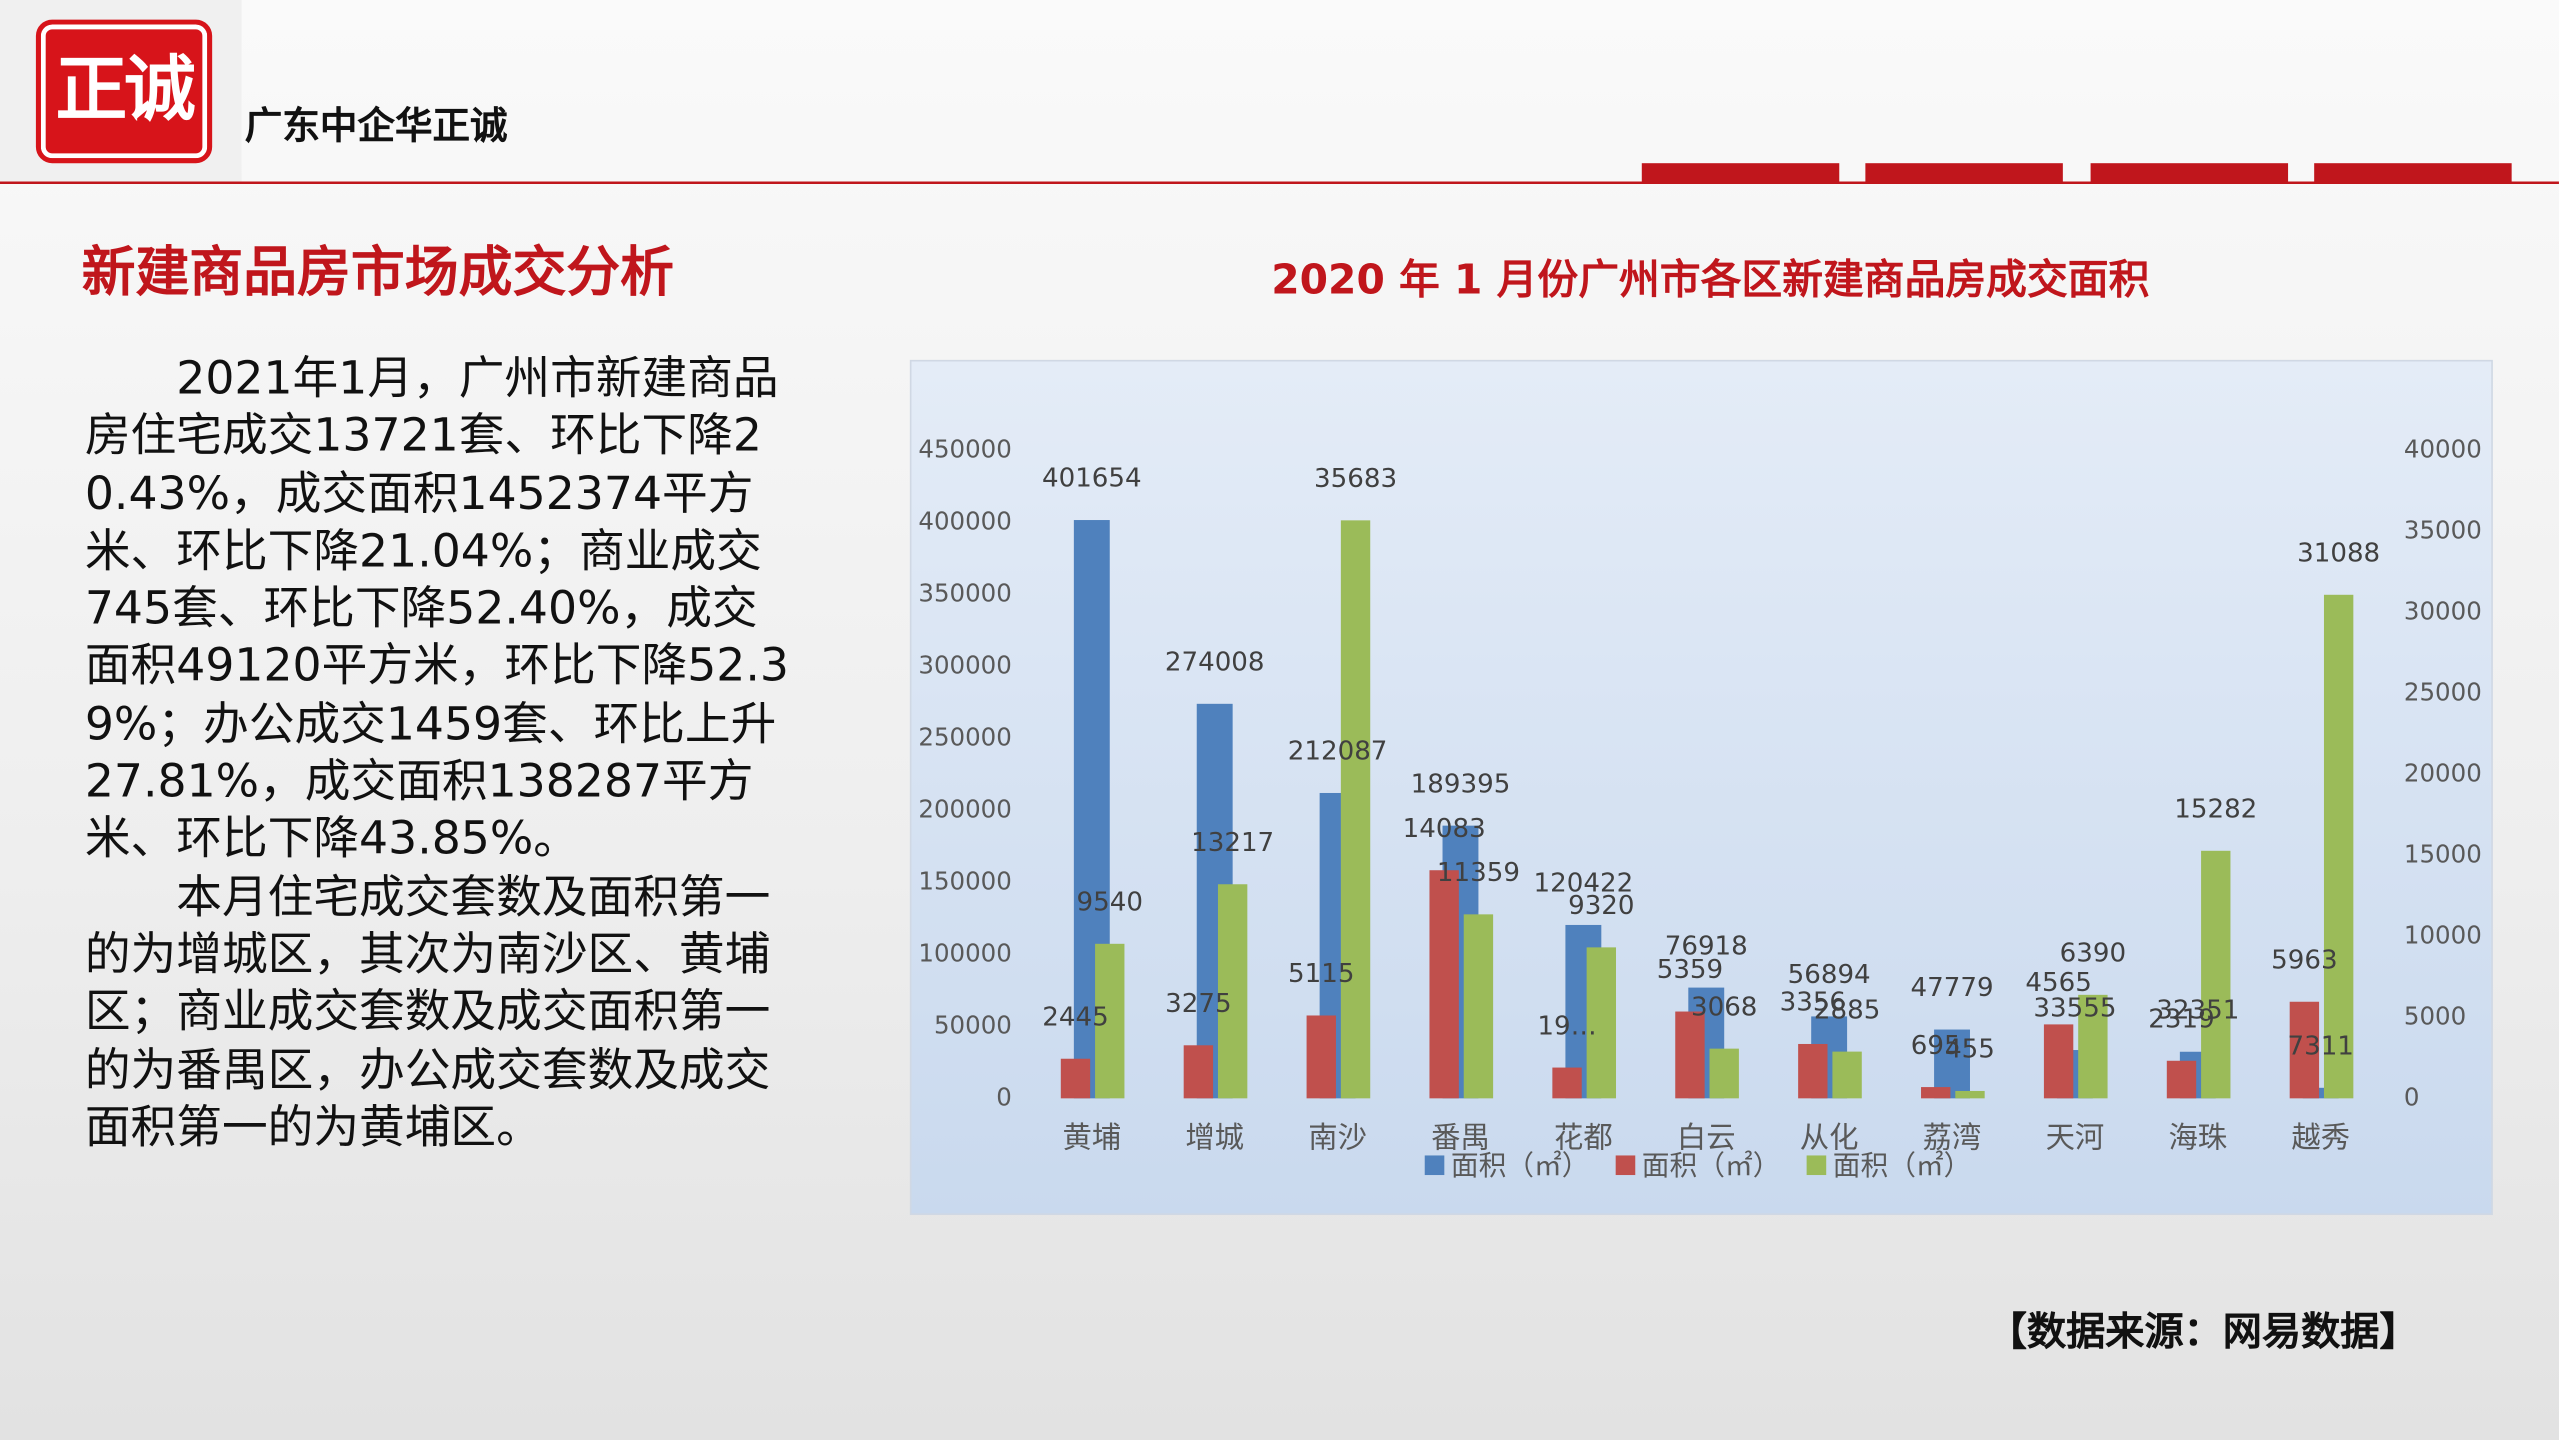 Image resolution: width=2559 pixels, height=1440 pixels. What do you see at coordinates (1091, 1138) in the screenshot?
I see `x-tick-label: 黄埔` at bounding box center [1091, 1138].